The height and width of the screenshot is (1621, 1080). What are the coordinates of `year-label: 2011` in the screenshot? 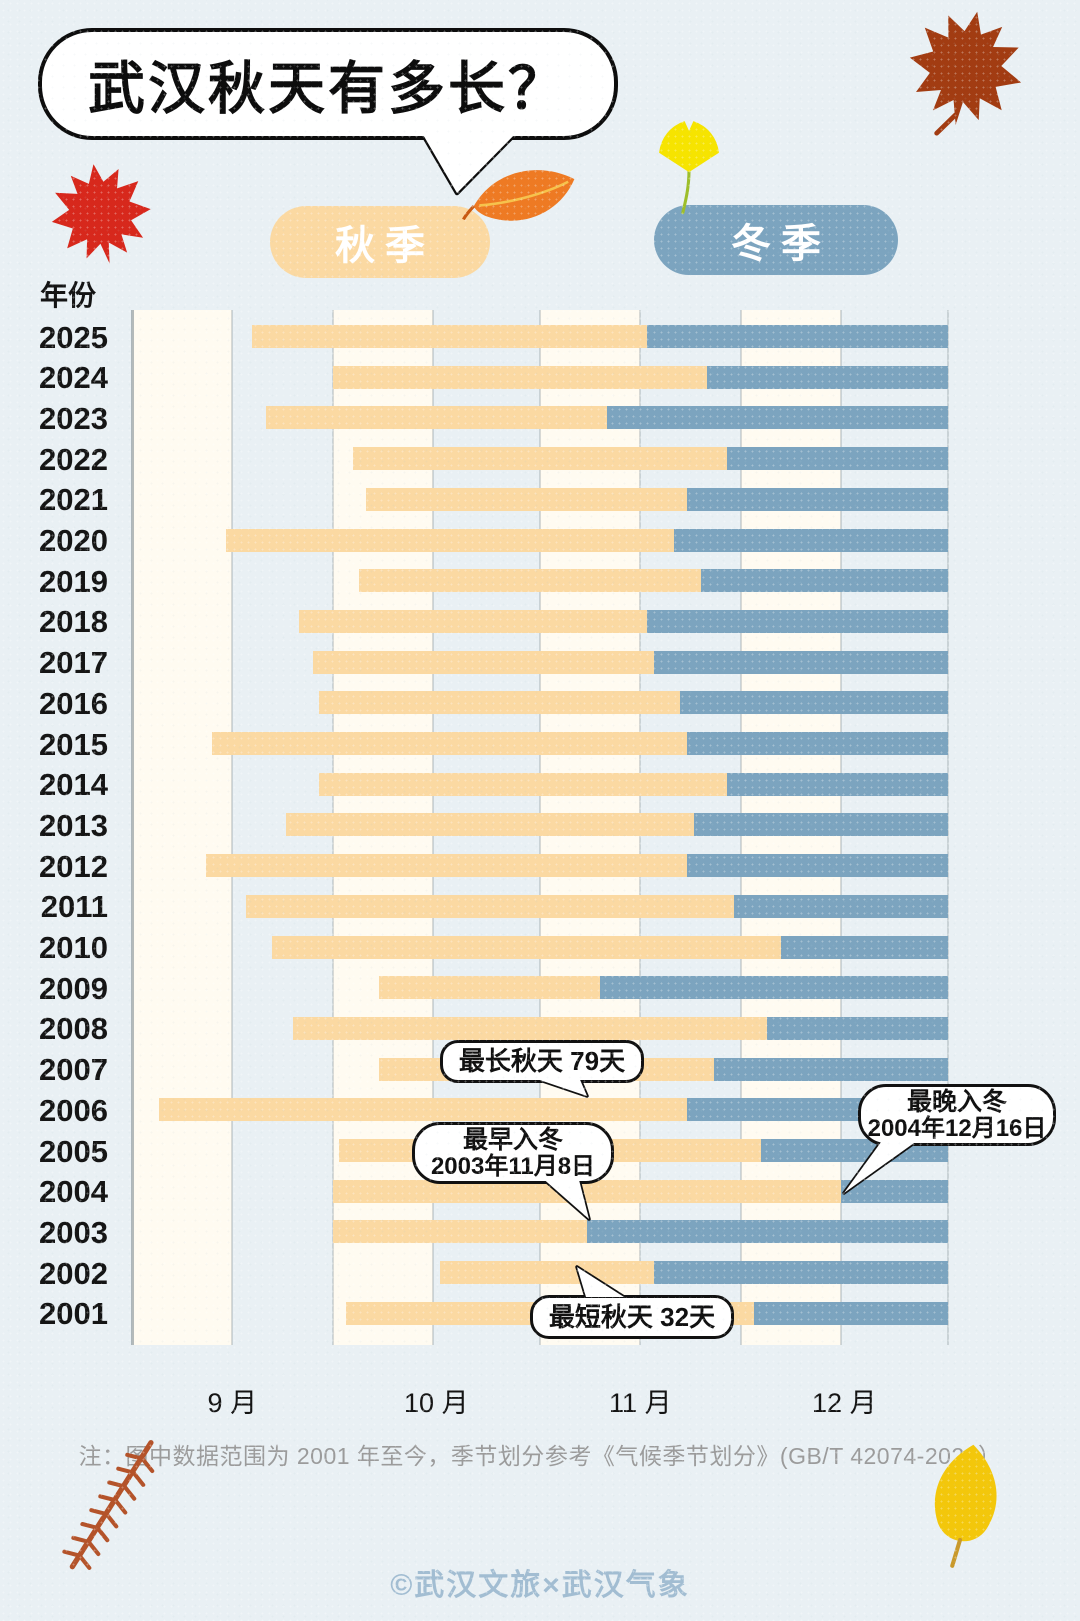 It's located at (74, 907).